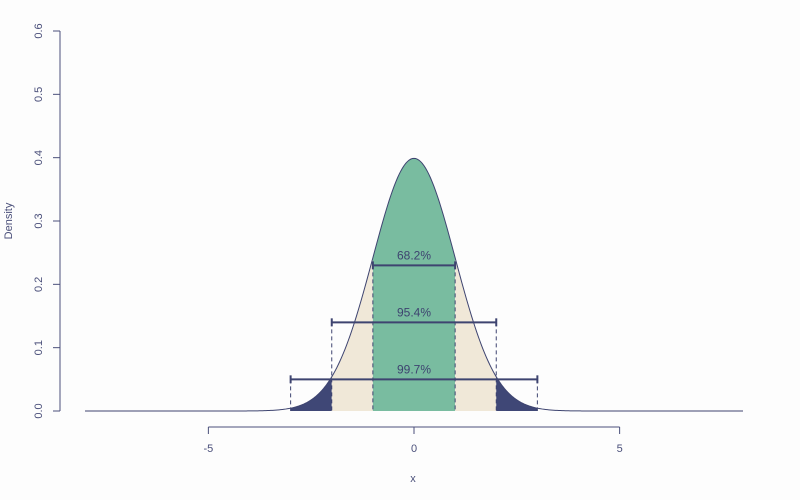  What do you see at coordinates (208, 449) in the screenshot?
I see `x-tick-label-0: -5` at bounding box center [208, 449].